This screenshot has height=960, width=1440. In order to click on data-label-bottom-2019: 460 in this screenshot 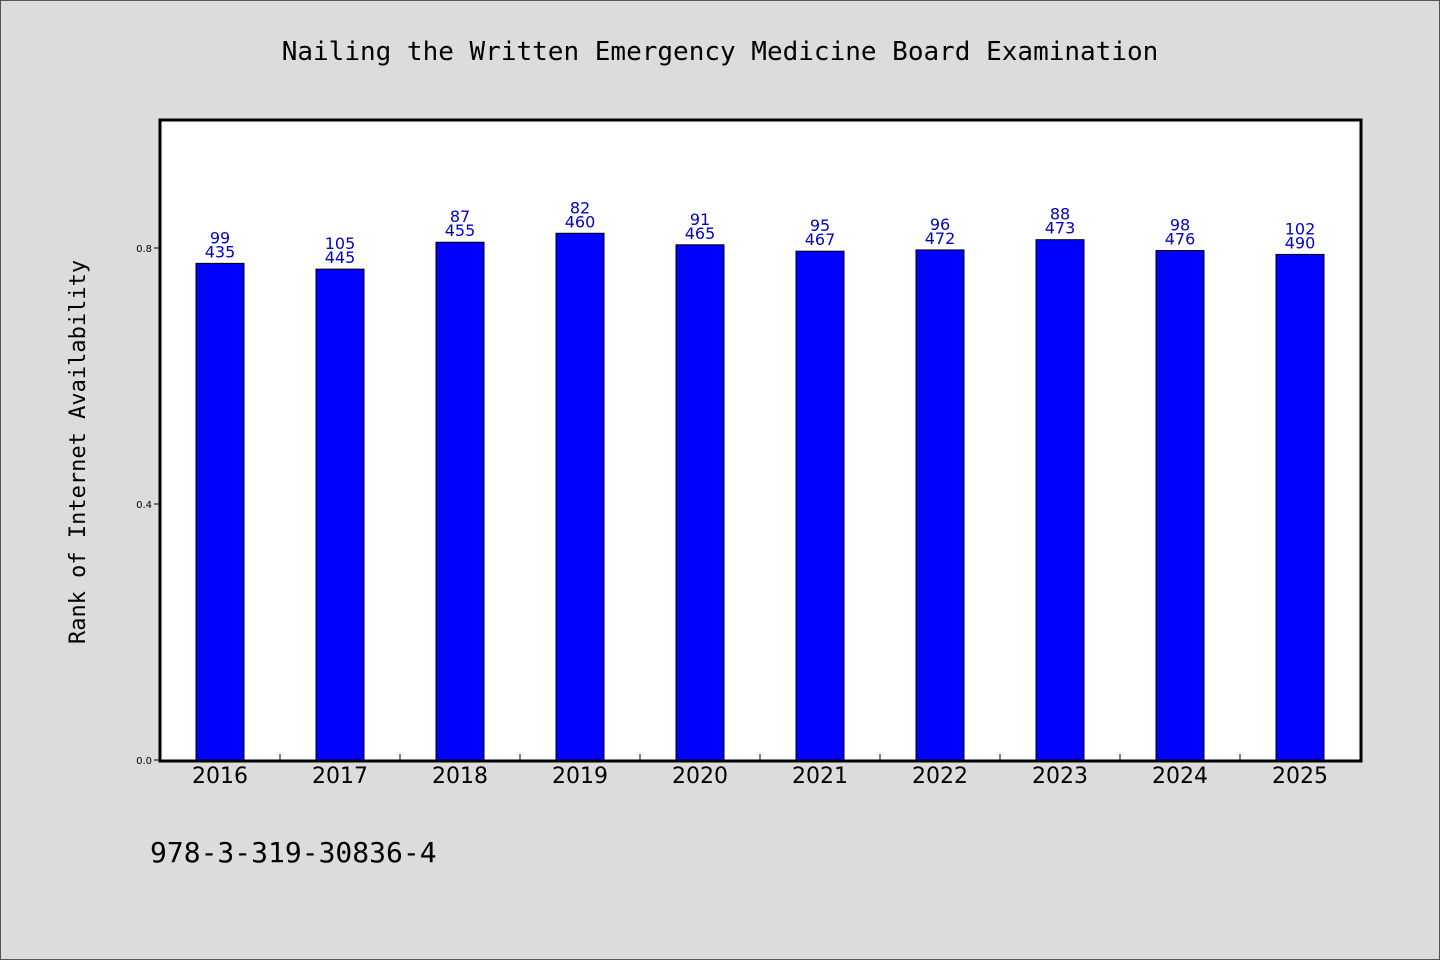, I will do `click(580, 221)`.